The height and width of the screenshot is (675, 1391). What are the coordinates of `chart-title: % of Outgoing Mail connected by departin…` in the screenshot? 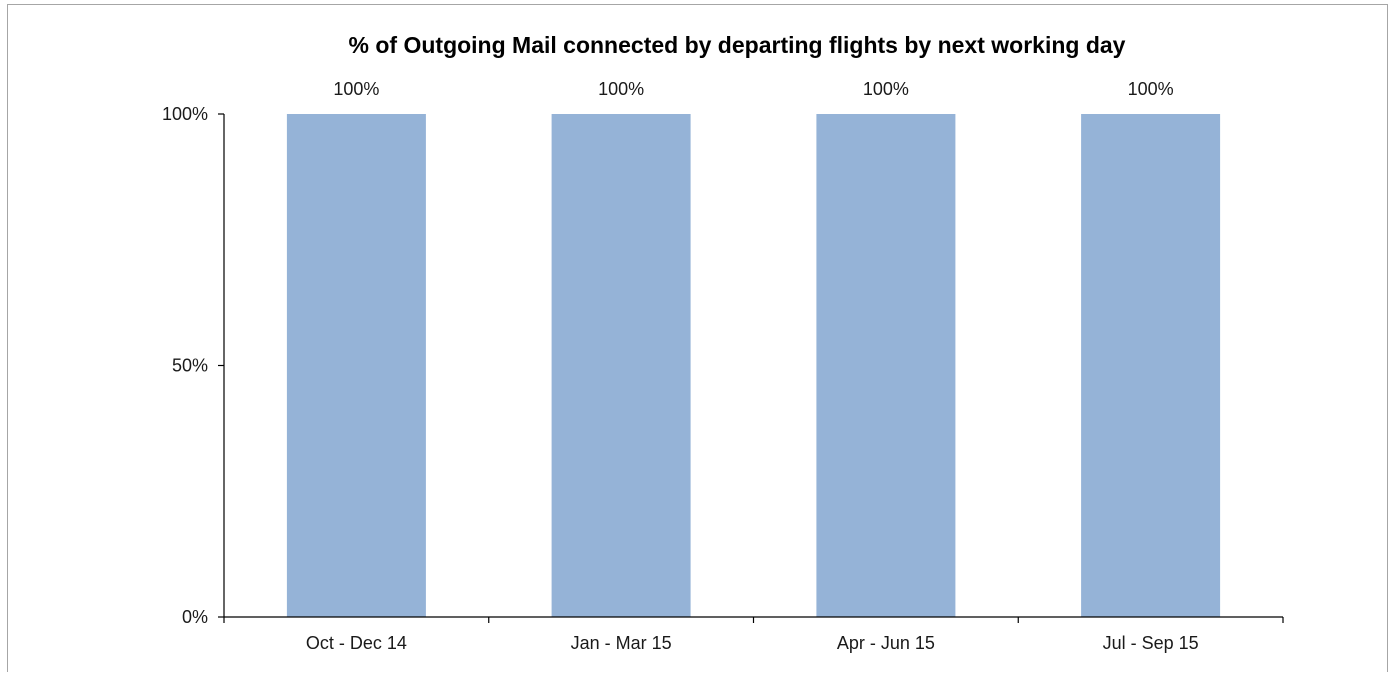 It's located at (737, 45).